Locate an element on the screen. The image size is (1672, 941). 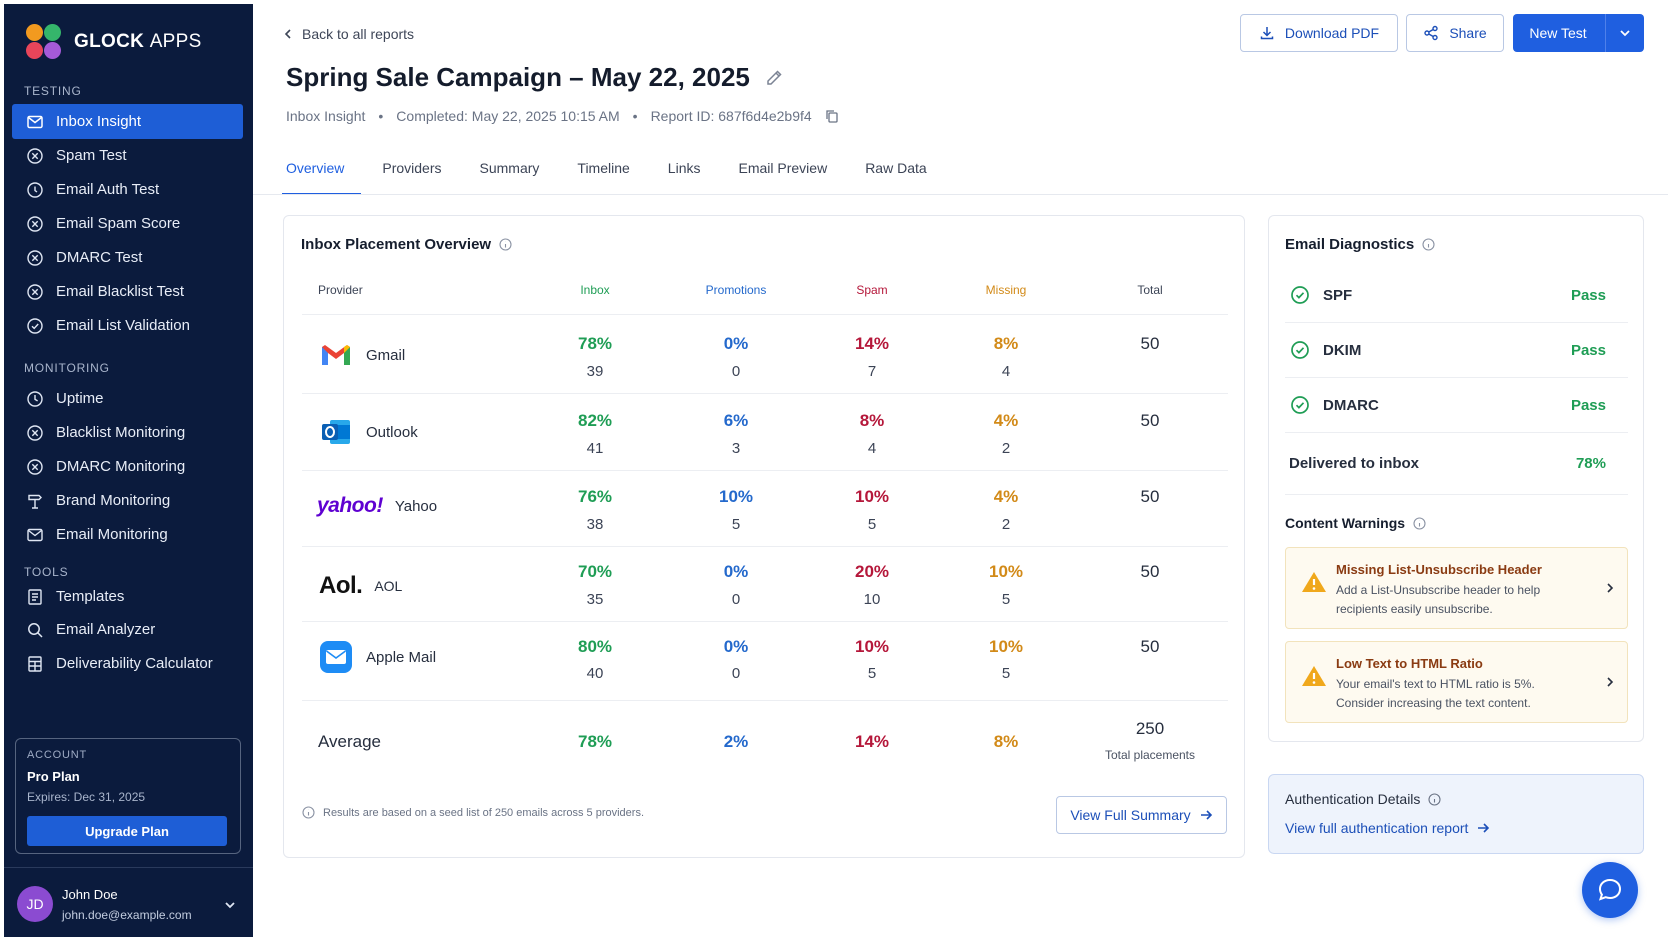
sidebar-item-email-blacklist-test: Email Blacklist Test is located at coordinates (127, 291).